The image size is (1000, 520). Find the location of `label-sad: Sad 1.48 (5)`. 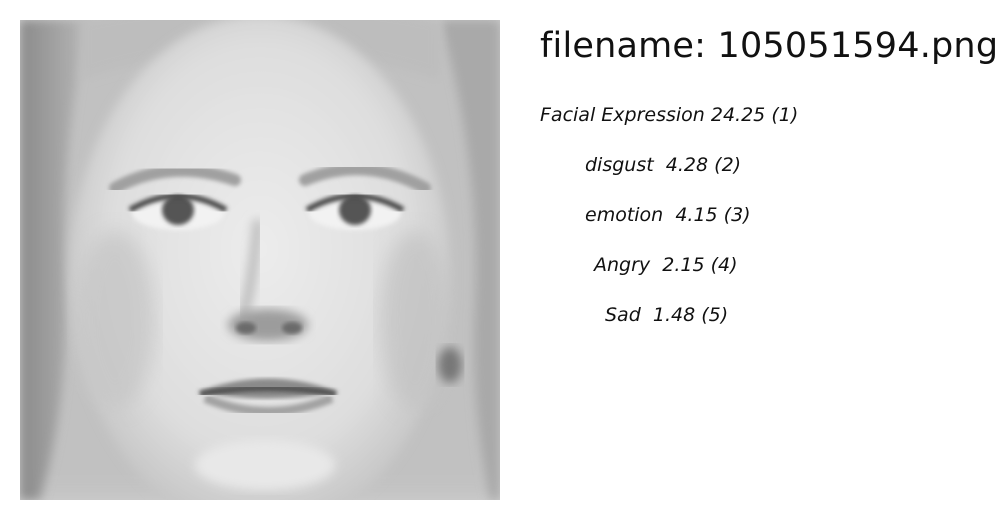

label-sad: Sad 1.48 (5) is located at coordinates (666, 315).